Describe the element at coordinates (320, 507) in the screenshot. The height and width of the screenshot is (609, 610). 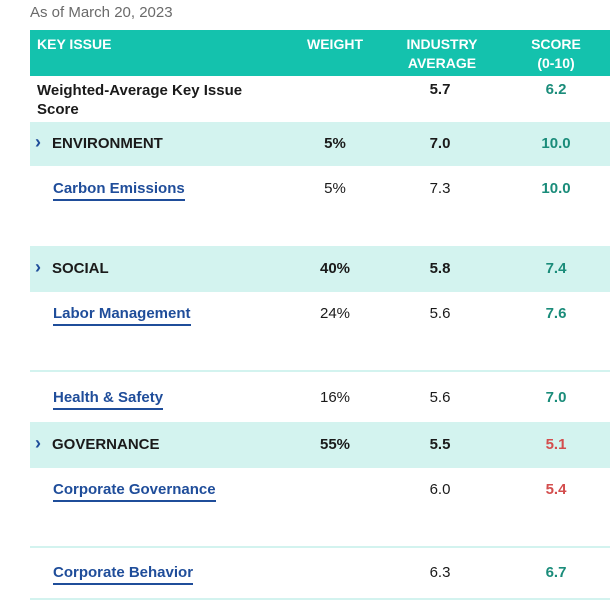
I see `issue-row-corporate-governance: Corporate Governance 6.0 5.4` at that location.